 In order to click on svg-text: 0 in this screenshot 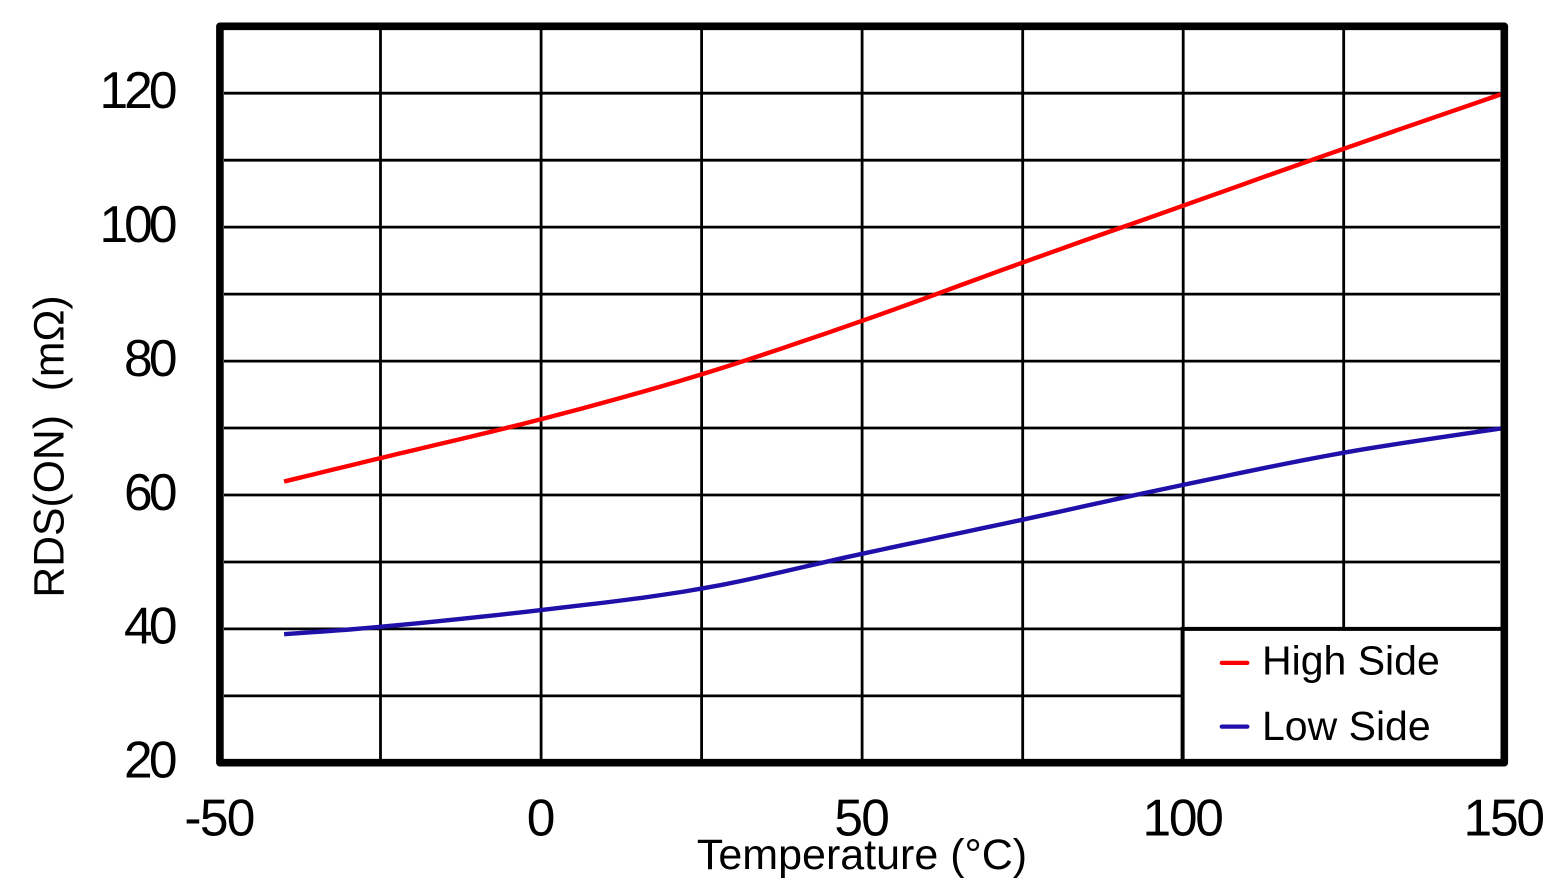, I will do `click(541, 817)`.